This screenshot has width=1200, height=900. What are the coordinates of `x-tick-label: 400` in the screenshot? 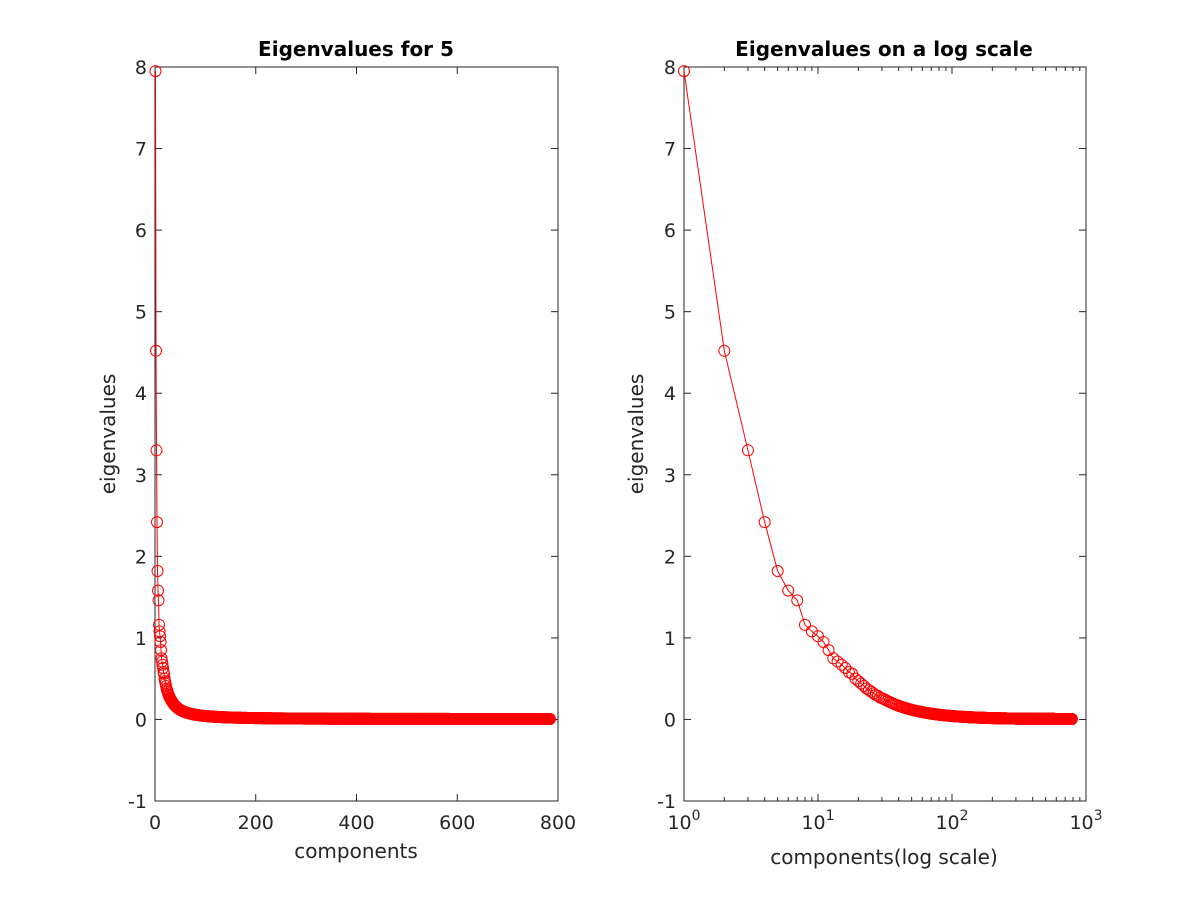 It's located at (356, 823).